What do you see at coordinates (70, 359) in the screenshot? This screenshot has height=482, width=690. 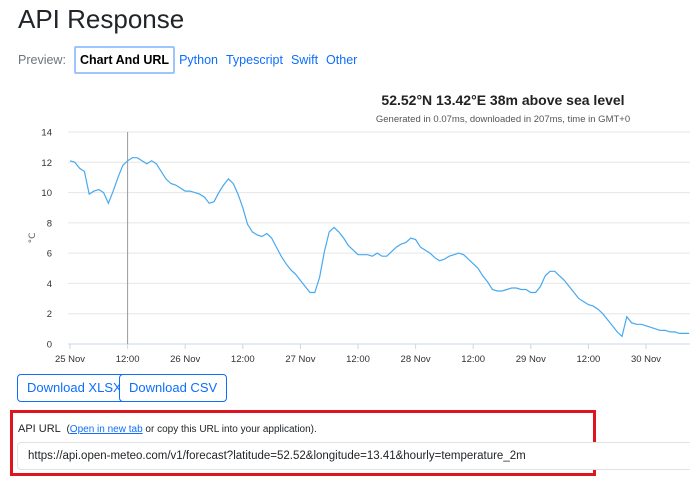 I see `x-tick-label: 25 Nov` at bounding box center [70, 359].